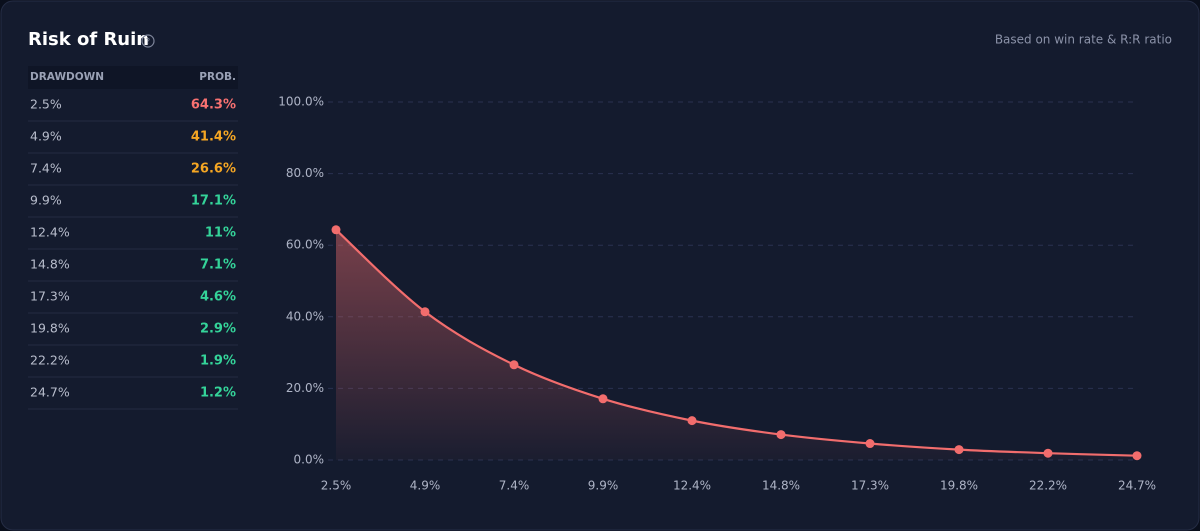 This screenshot has height=531, width=1200. Describe the element at coordinates (336, 486) in the screenshot. I see `x-tick-label: 2.5%` at that location.